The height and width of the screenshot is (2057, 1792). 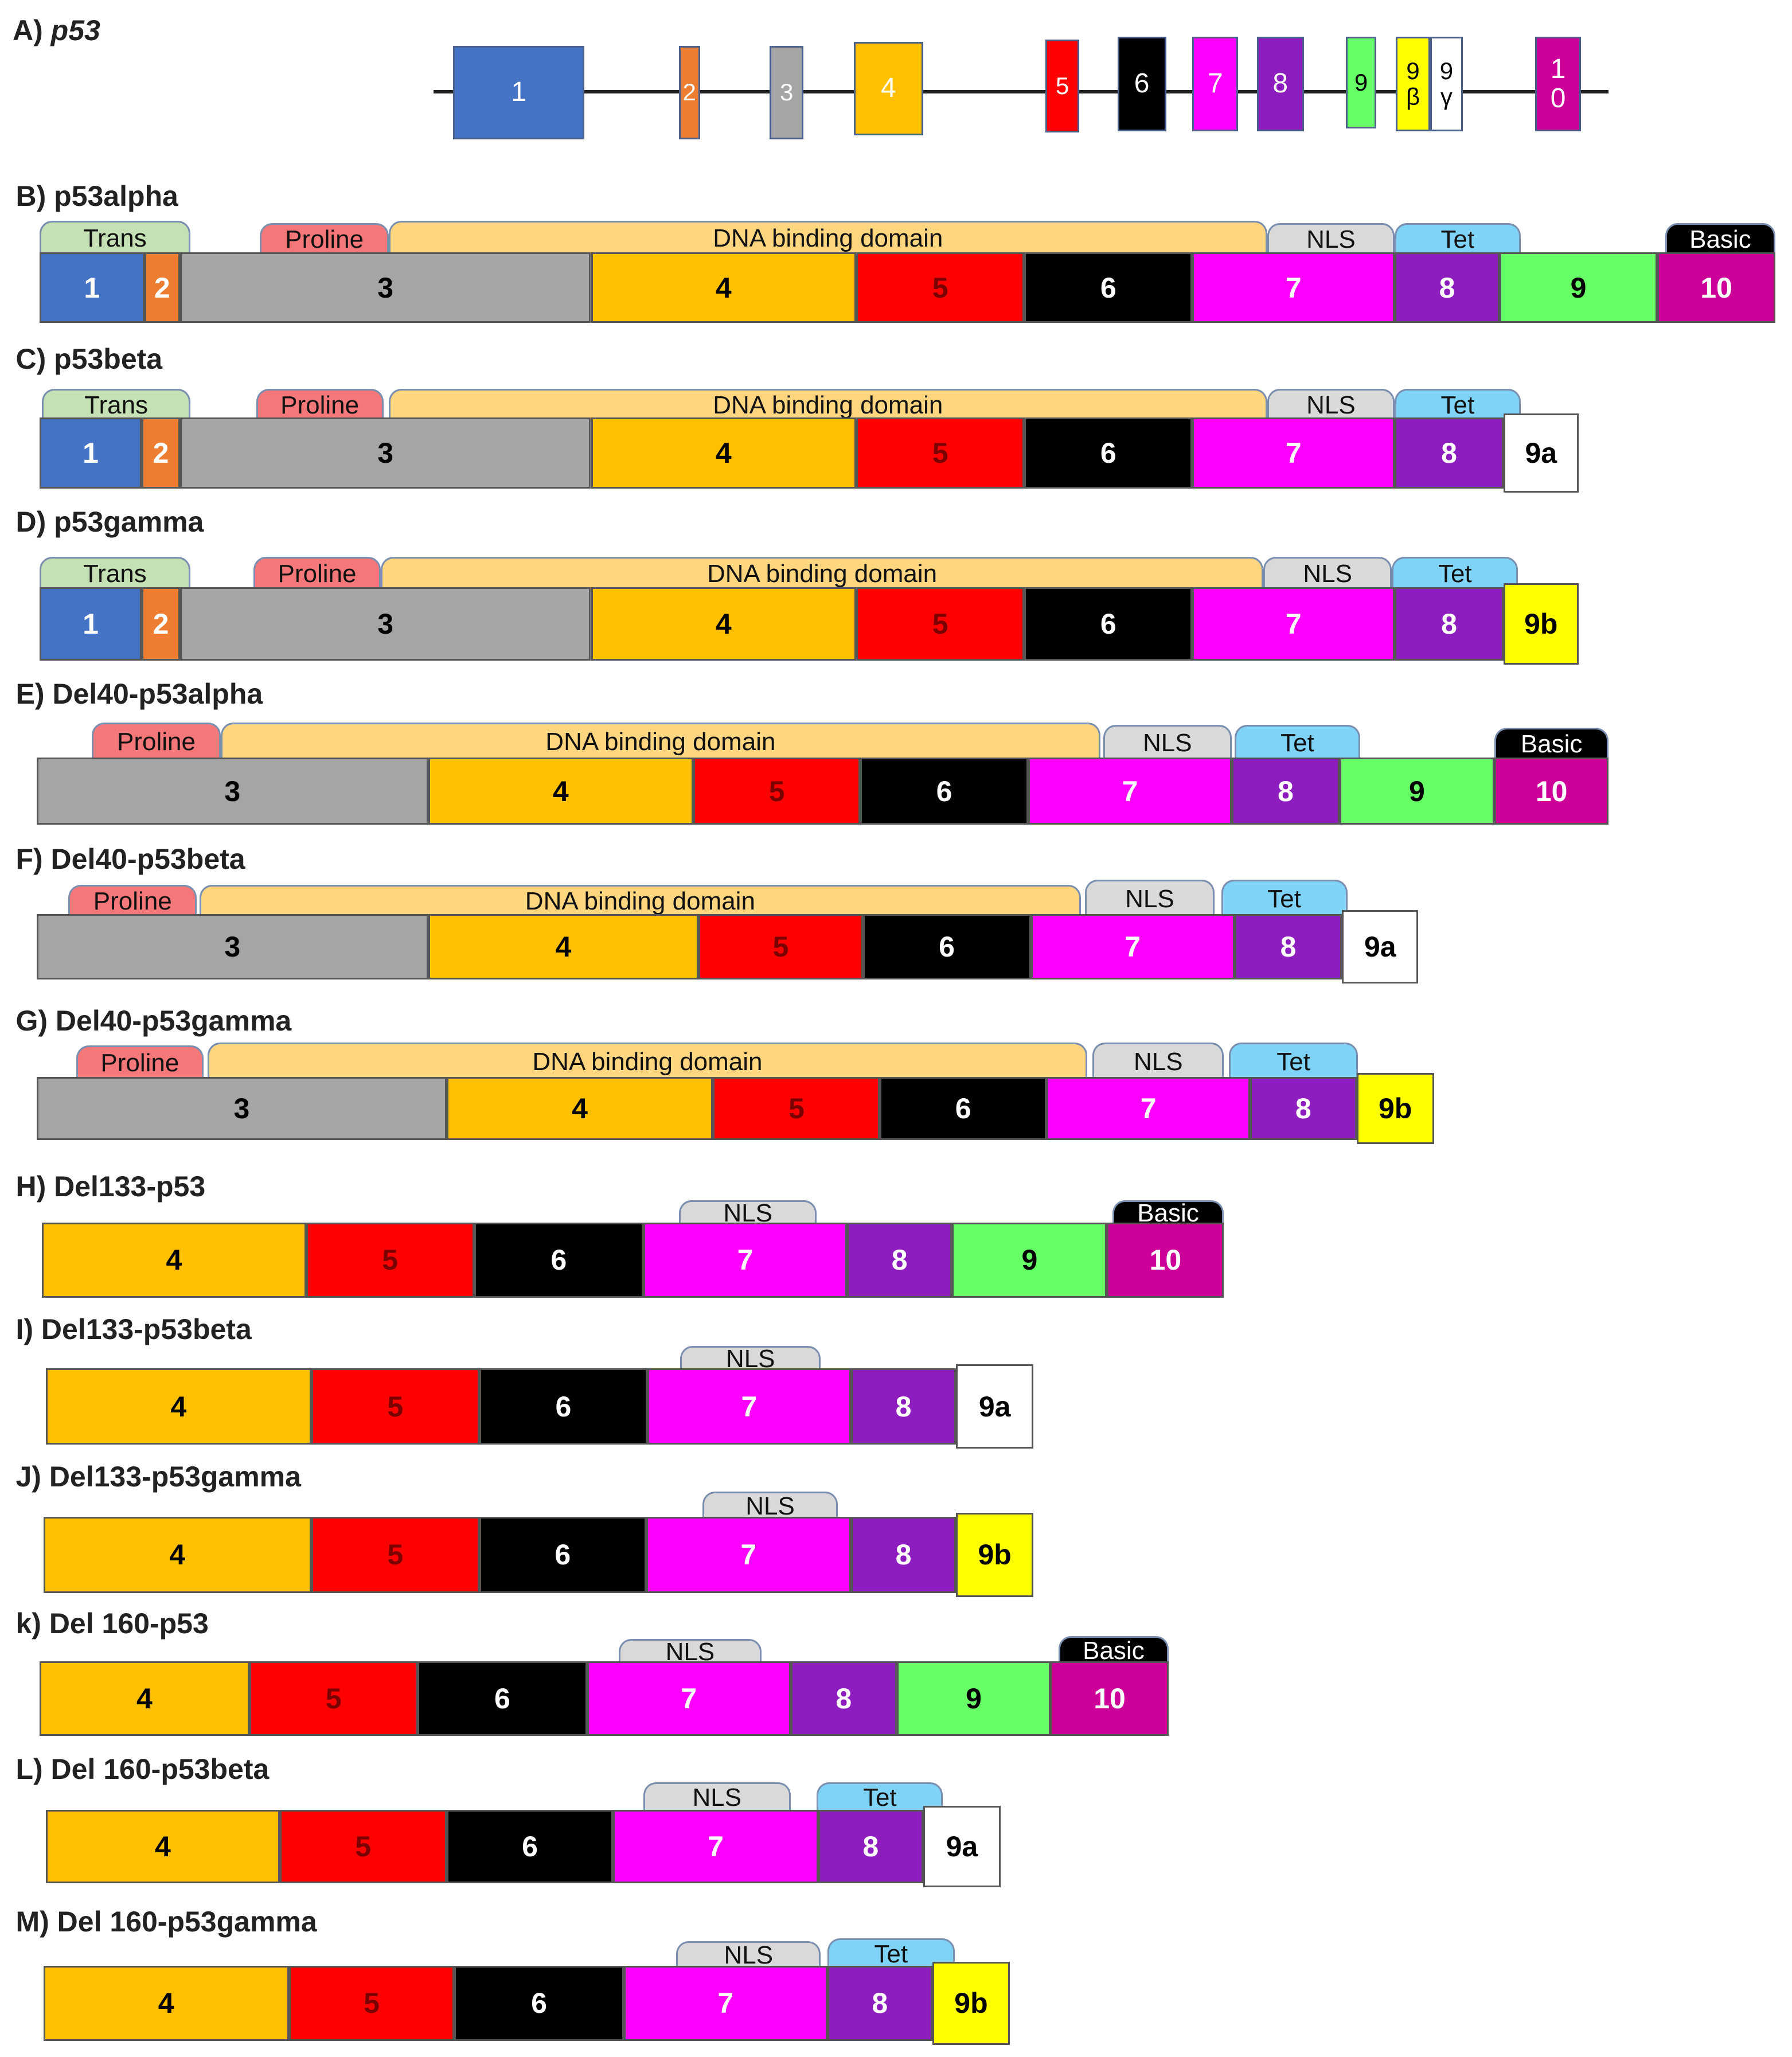 What do you see at coordinates (1413, 84) in the screenshot?
I see `gene-exon-10: 9 β` at bounding box center [1413, 84].